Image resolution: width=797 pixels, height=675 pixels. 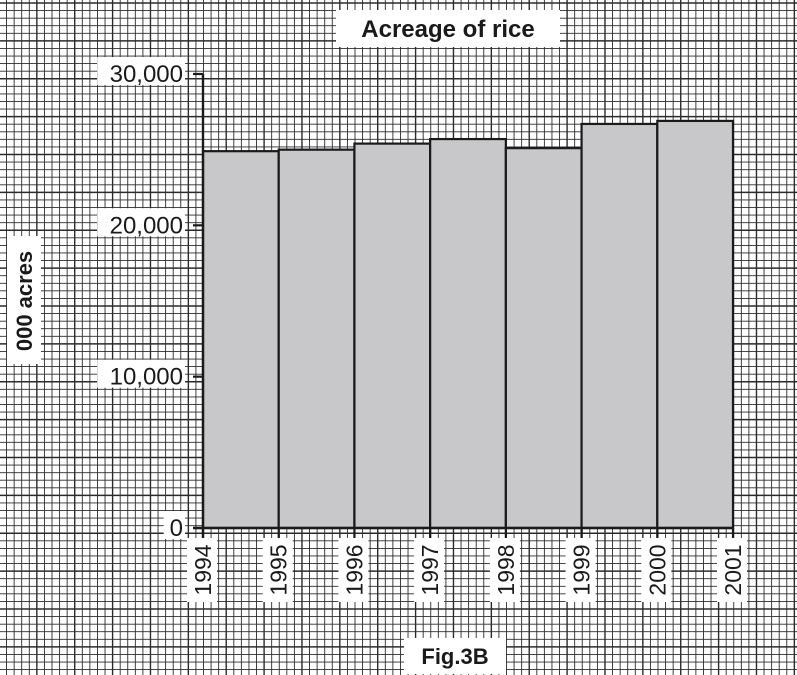 I want to click on x-tick-label: 1999, so click(x=582, y=569).